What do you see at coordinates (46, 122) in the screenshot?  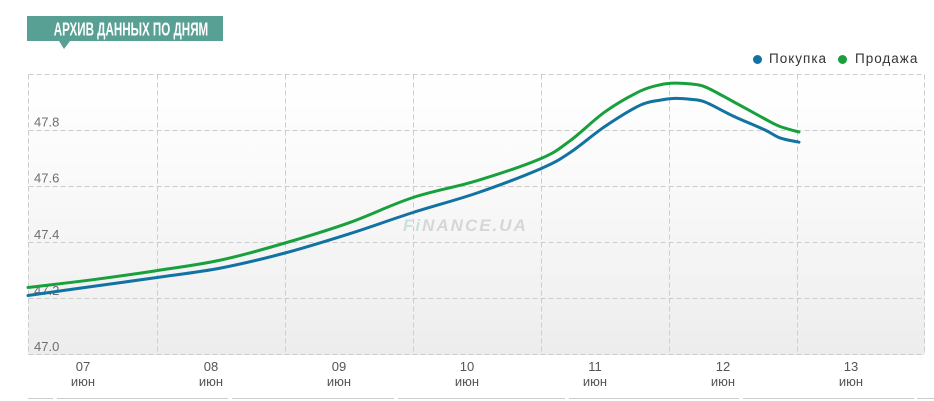 I see `svg-text: 47.8` at bounding box center [46, 122].